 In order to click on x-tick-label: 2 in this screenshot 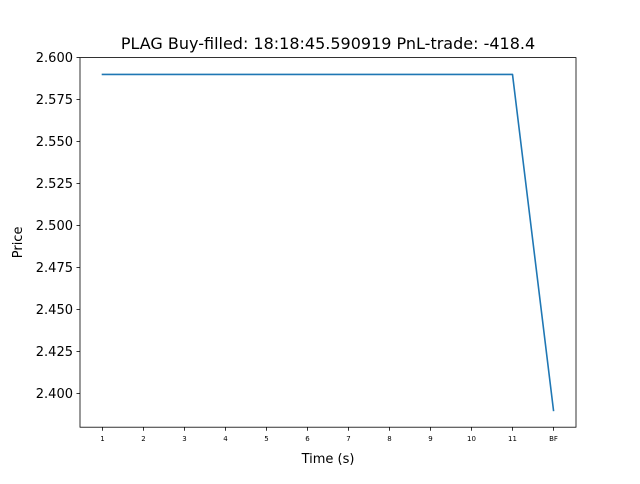, I will do `click(143, 439)`.